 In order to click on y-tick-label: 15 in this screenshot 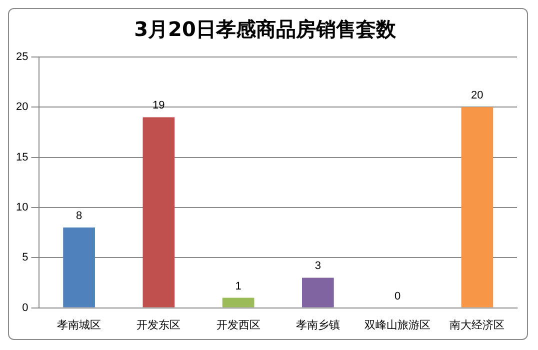, I will do `click(22, 157)`.